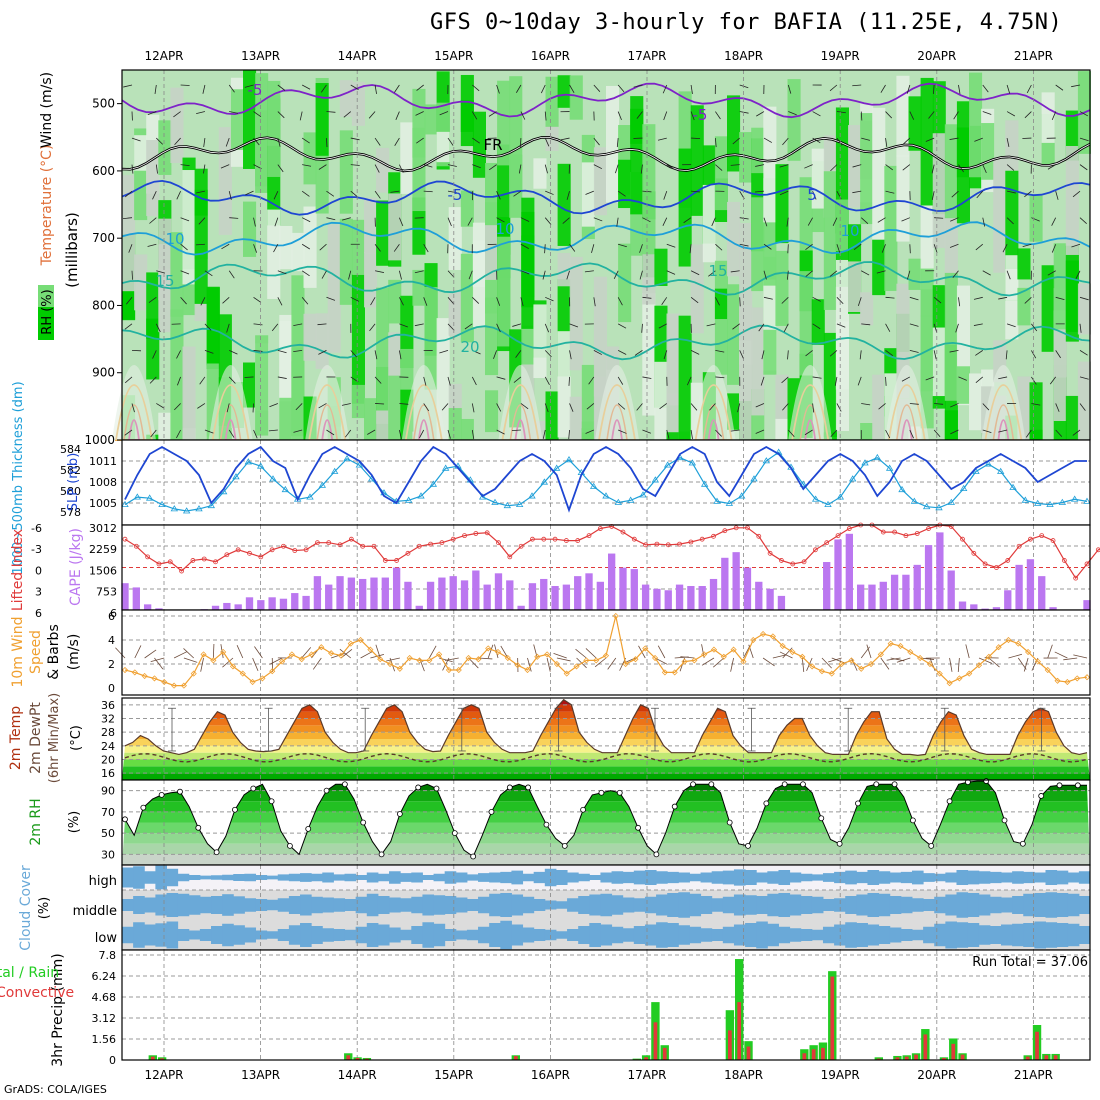 This screenshot has height=1100, width=1100. Describe the element at coordinates (903, 660) in the screenshot. I see `wind10m-barb` at that location.